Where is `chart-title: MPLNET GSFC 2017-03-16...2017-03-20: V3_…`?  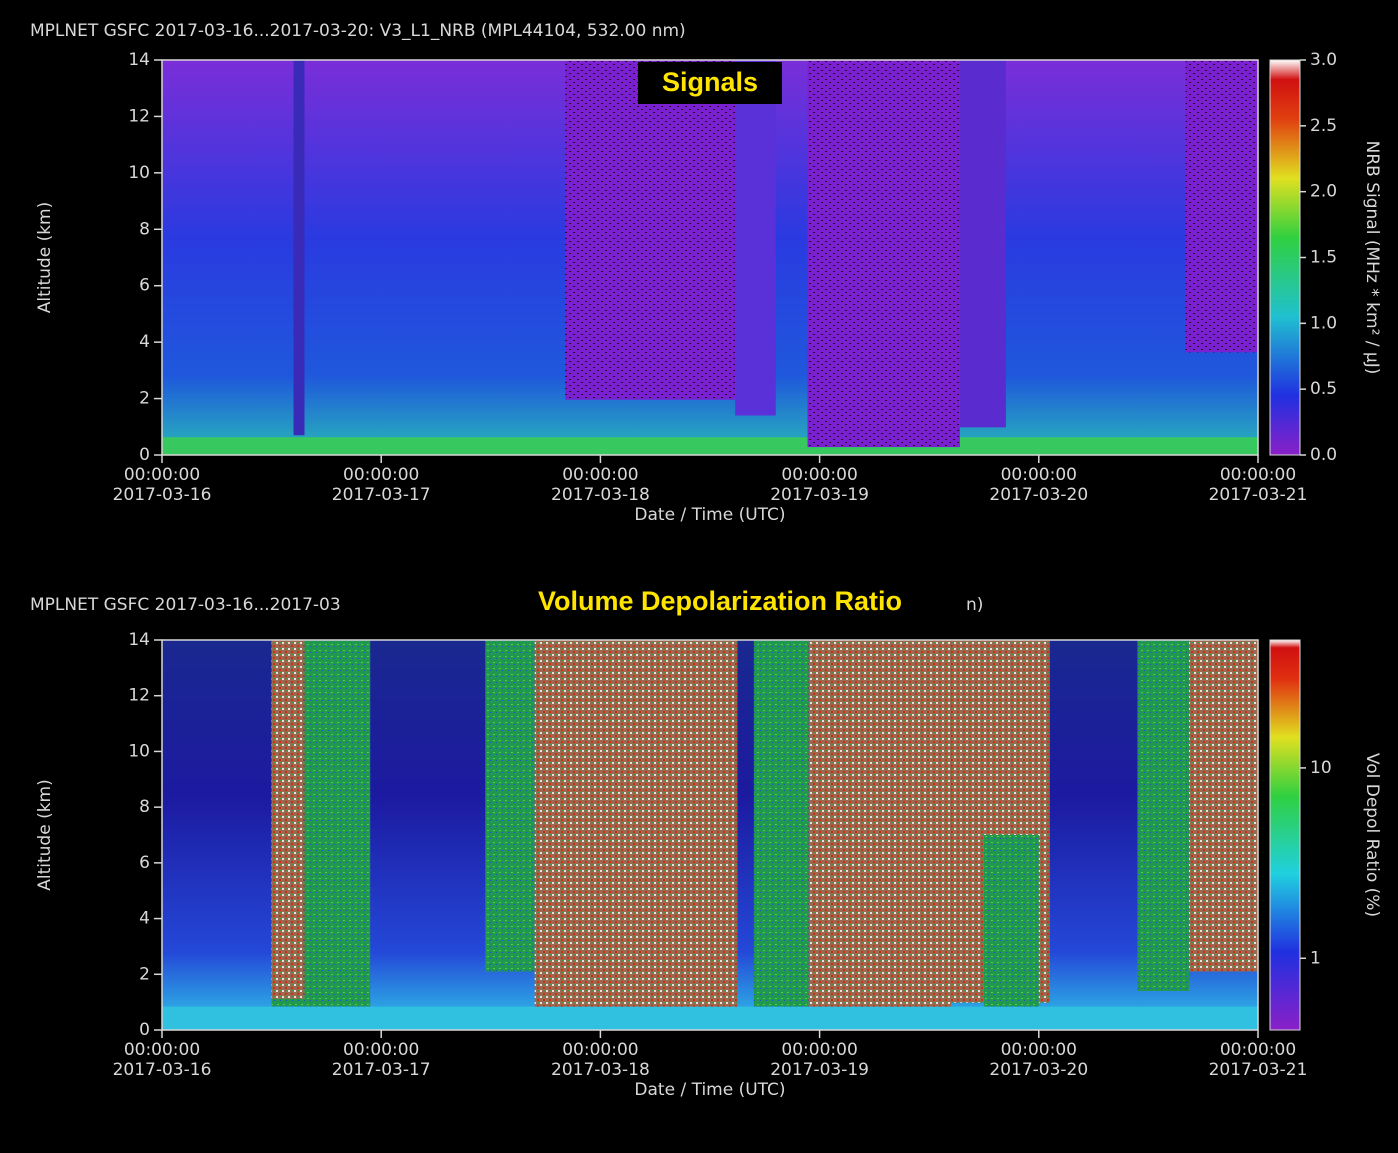 chart-title: MPLNET GSFC 2017-03-16...2017-03-20: V3_… is located at coordinates (358, 31).